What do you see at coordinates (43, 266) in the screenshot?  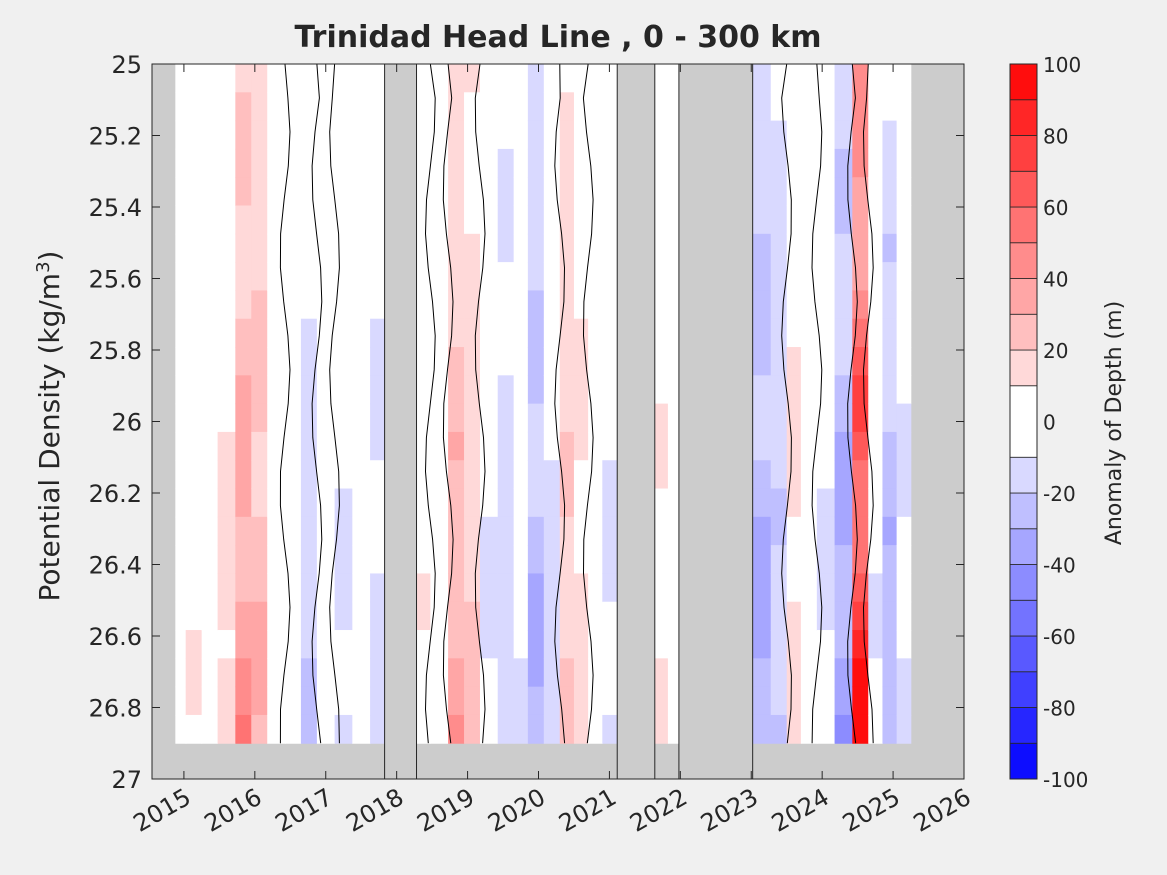 I see `y-axis-label-superscript: 3` at bounding box center [43, 266].